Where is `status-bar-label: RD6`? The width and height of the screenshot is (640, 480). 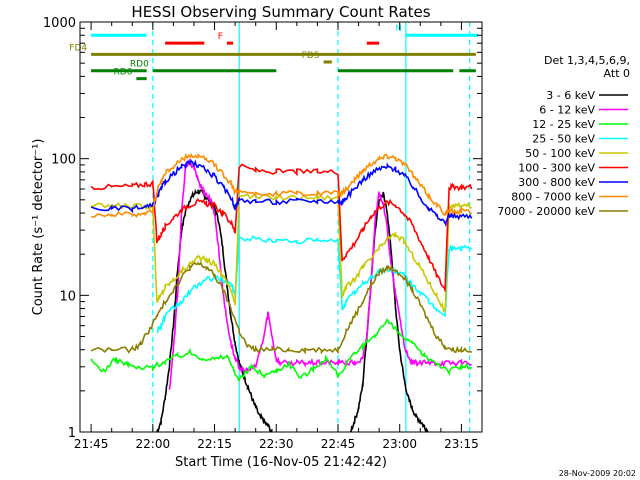
status-bar-label: RD6 is located at coordinates (122, 73).